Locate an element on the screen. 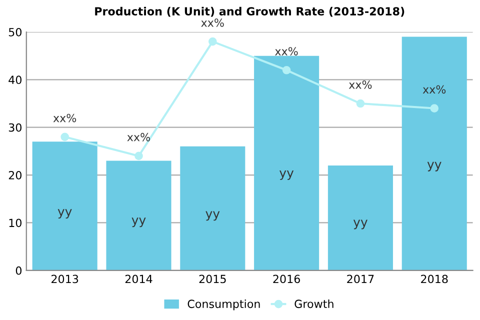 This screenshot has height=320, width=480. x-tick-label: 2018 is located at coordinates (434, 279).